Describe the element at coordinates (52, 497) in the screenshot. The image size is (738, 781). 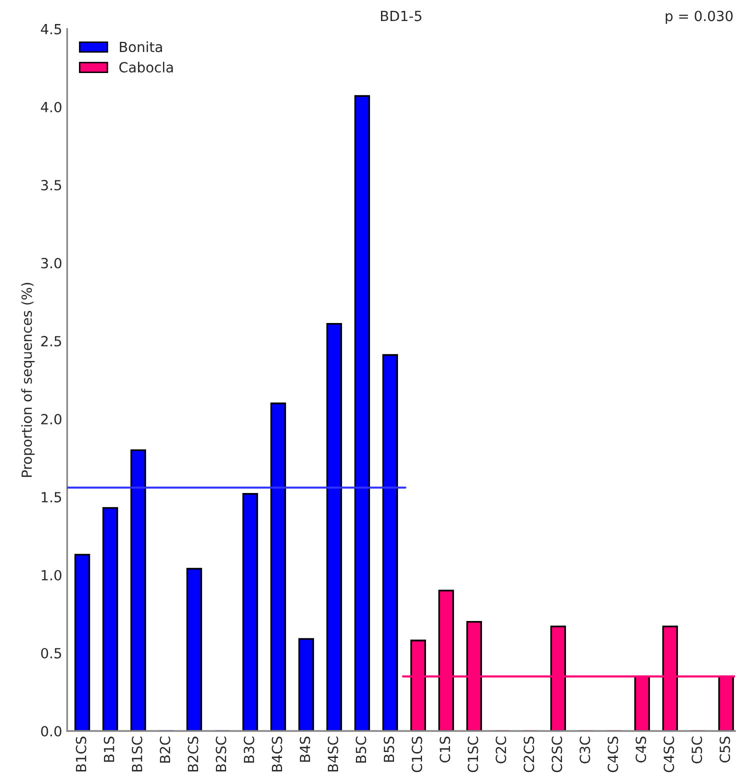
I see `y-tick-label: 1.5` at that location.